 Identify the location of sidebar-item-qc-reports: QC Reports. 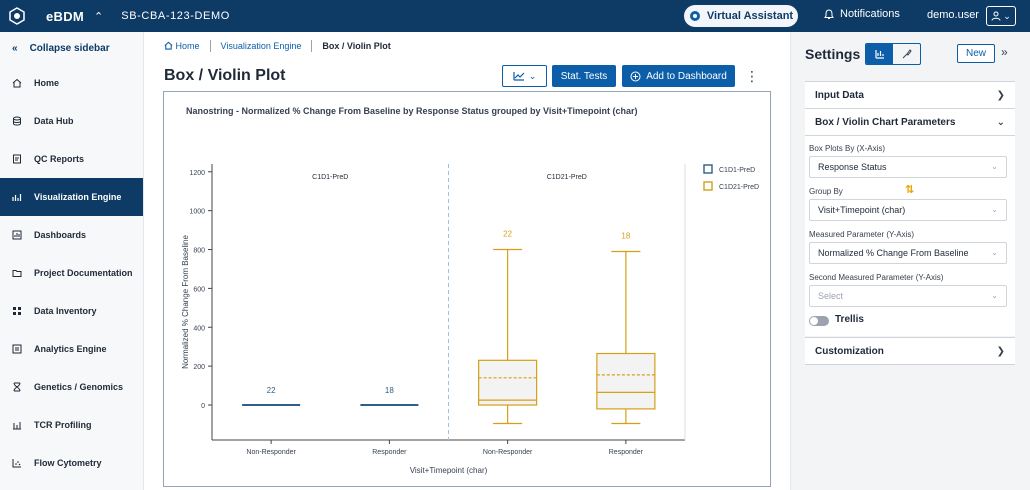
(71, 159).